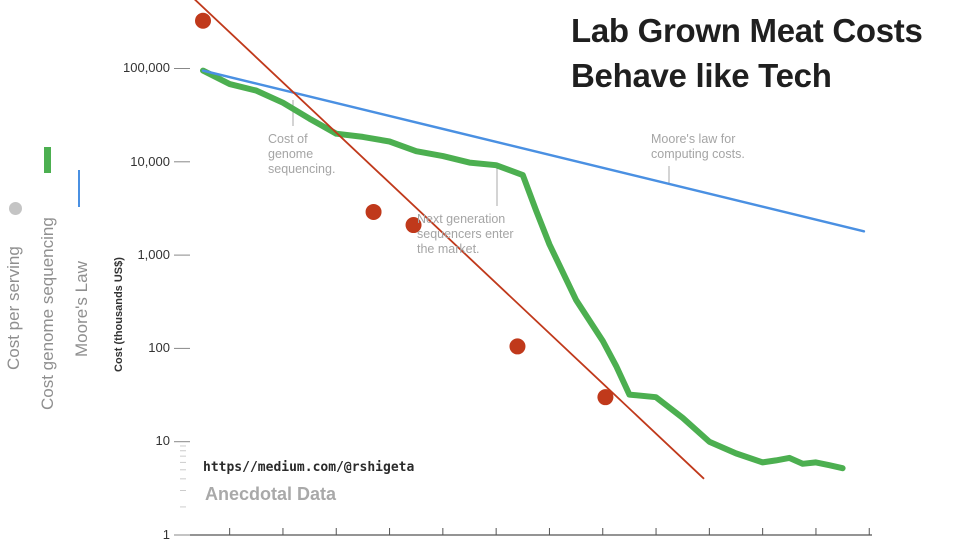 The height and width of the screenshot is (547, 977). What do you see at coordinates (79, 188) in the screenshot?
I see `legend-marker-blue-line` at bounding box center [79, 188].